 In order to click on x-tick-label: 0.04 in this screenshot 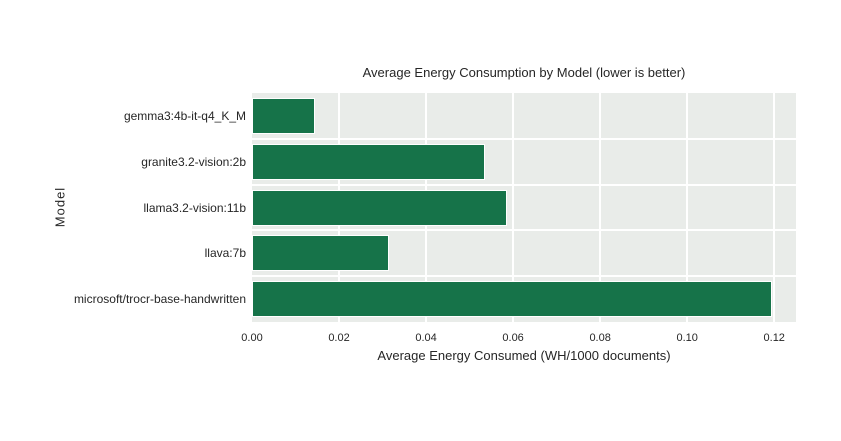, I will do `click(426, 338)`.